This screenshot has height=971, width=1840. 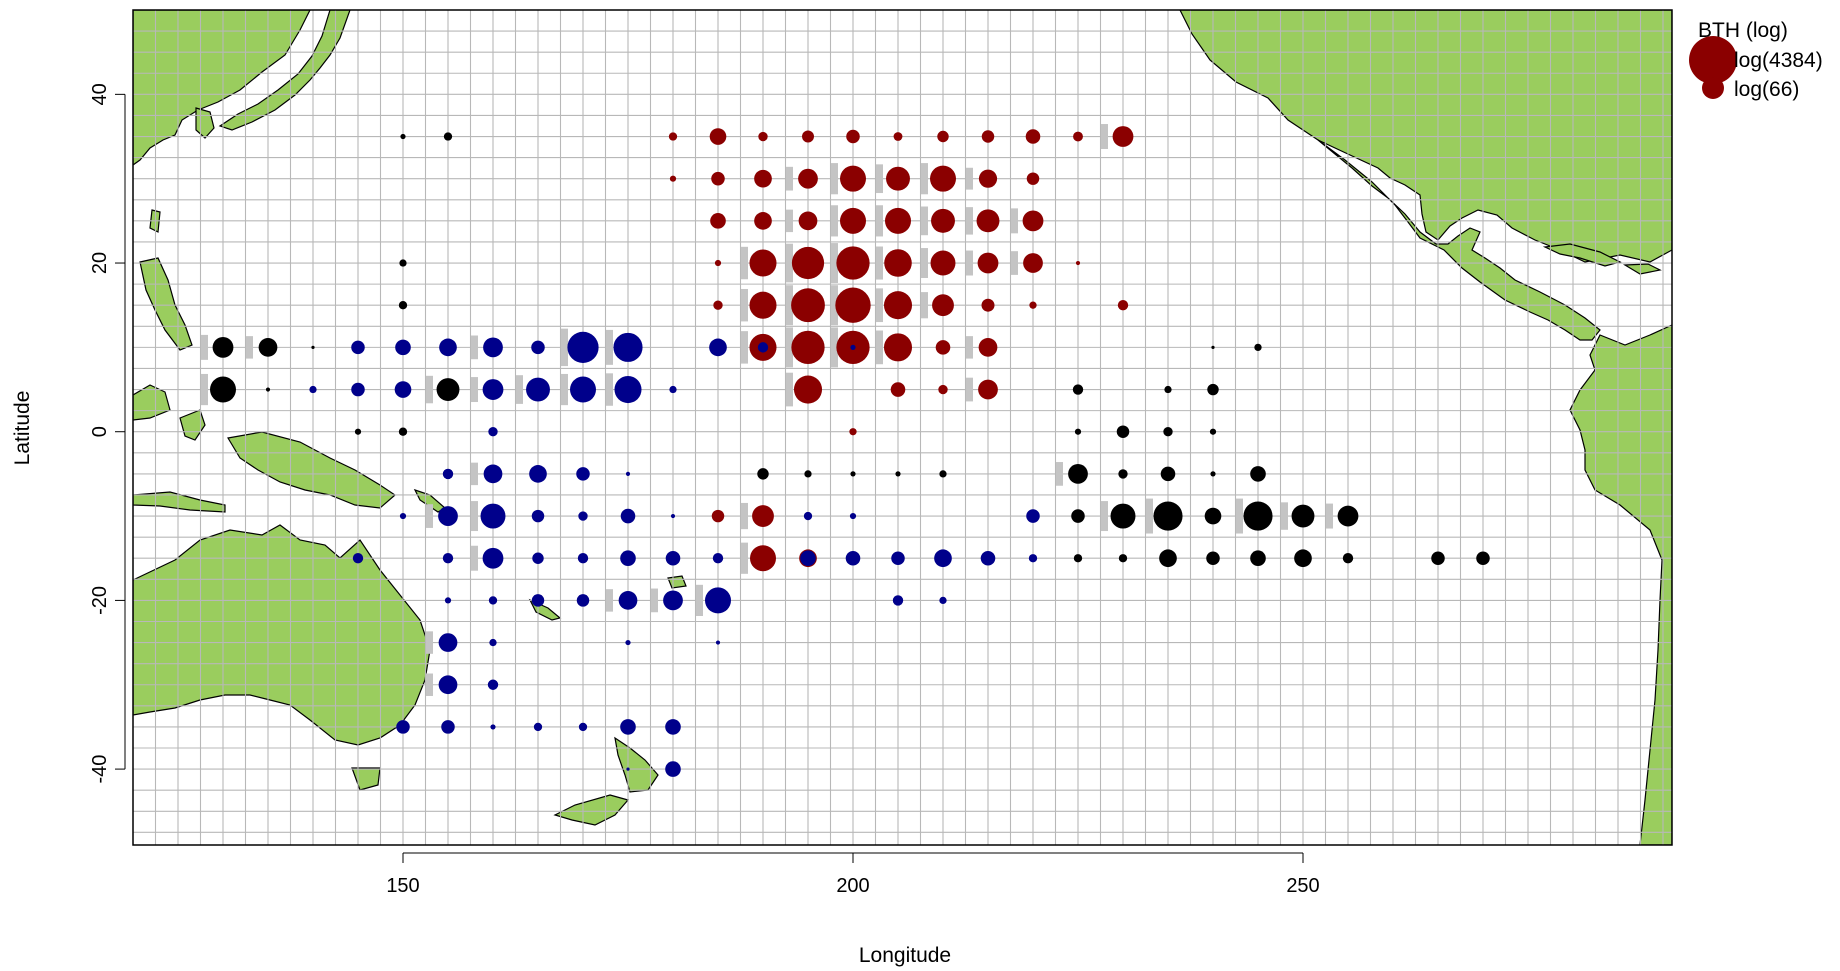 I want to click on x-axis-title: Longitude, so click(x=905, y=955).